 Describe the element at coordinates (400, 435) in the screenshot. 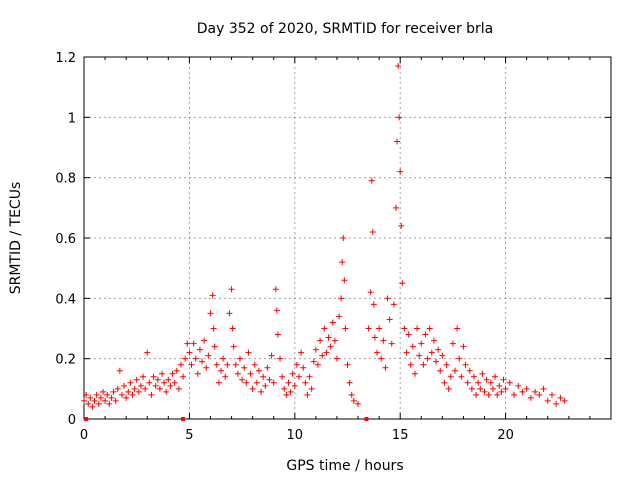

I see `x-tick-label: 15` at that location.